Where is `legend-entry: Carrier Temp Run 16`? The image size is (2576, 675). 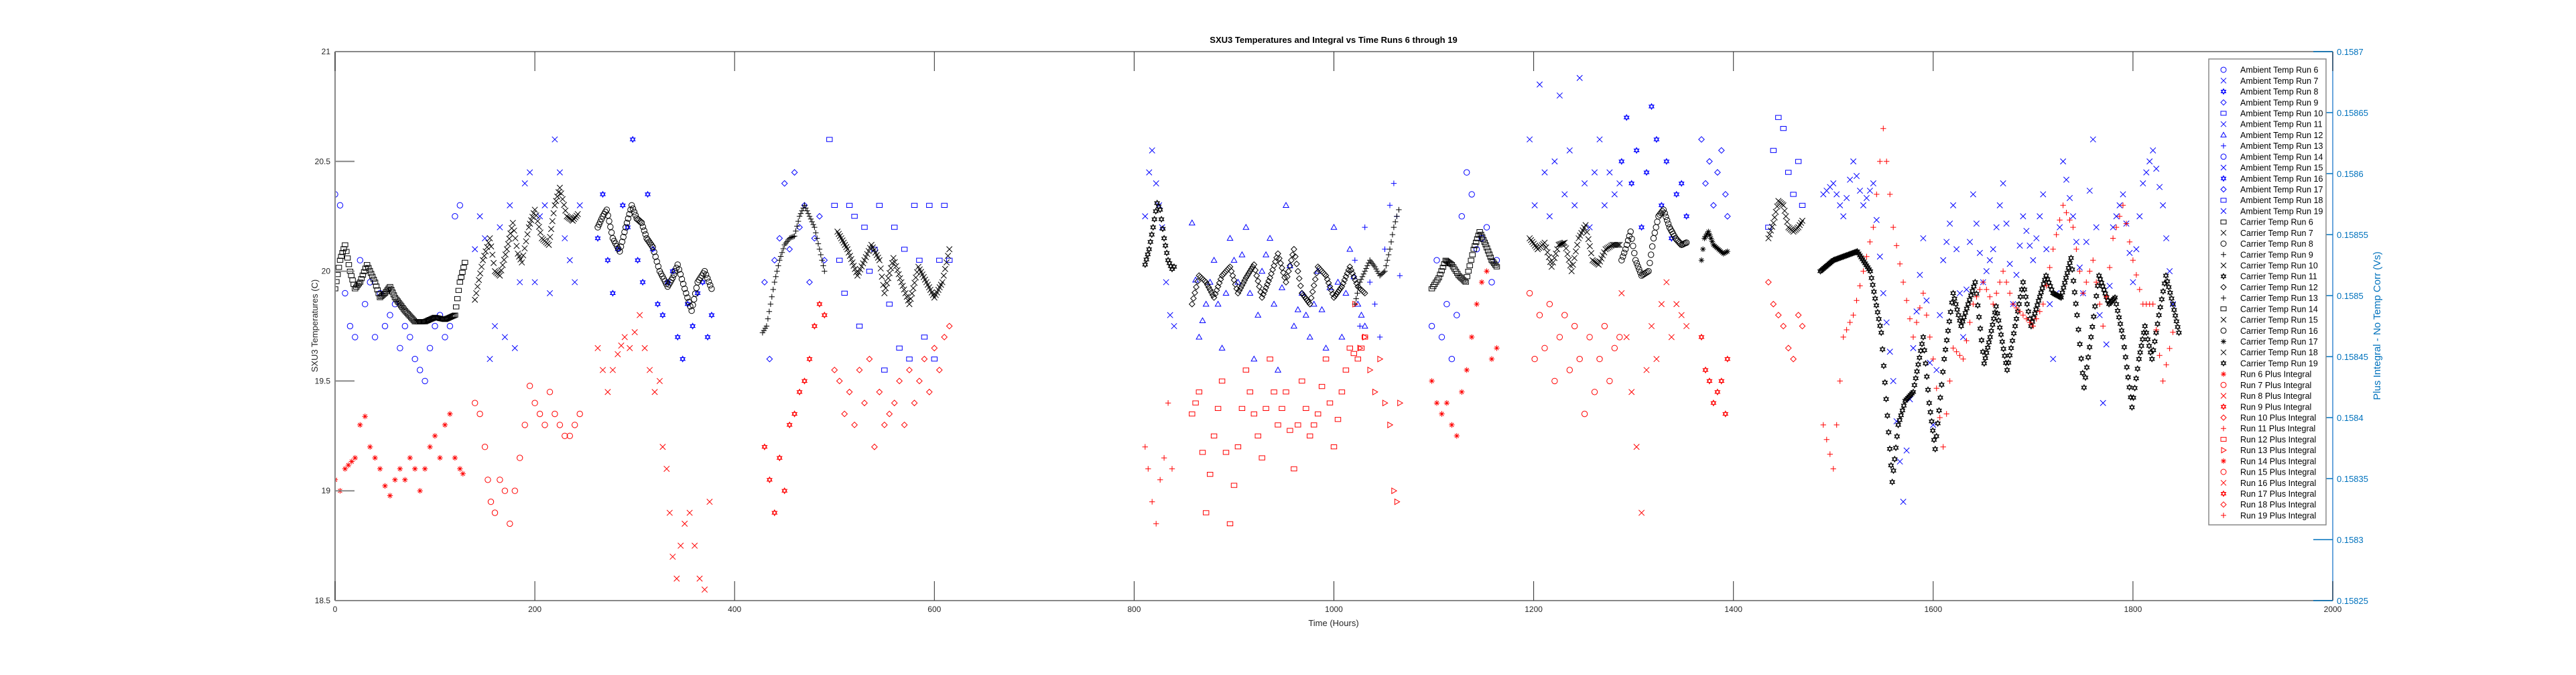 legend-entry: Carrier Temp Run 16 is located at coordinates (2269, 331).